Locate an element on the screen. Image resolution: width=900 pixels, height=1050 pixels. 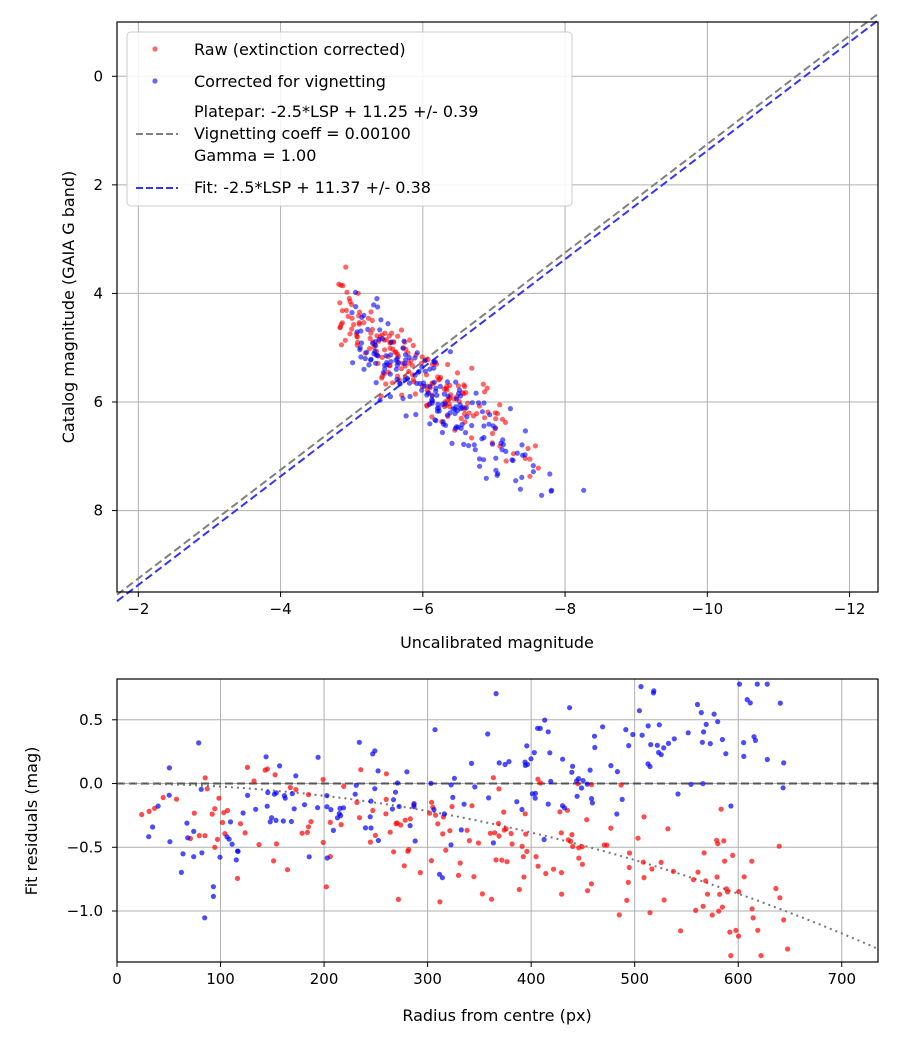
bottom-x-ticks: 0 100 200 300 400 500 600 700 is located at coordinates (484, 975).